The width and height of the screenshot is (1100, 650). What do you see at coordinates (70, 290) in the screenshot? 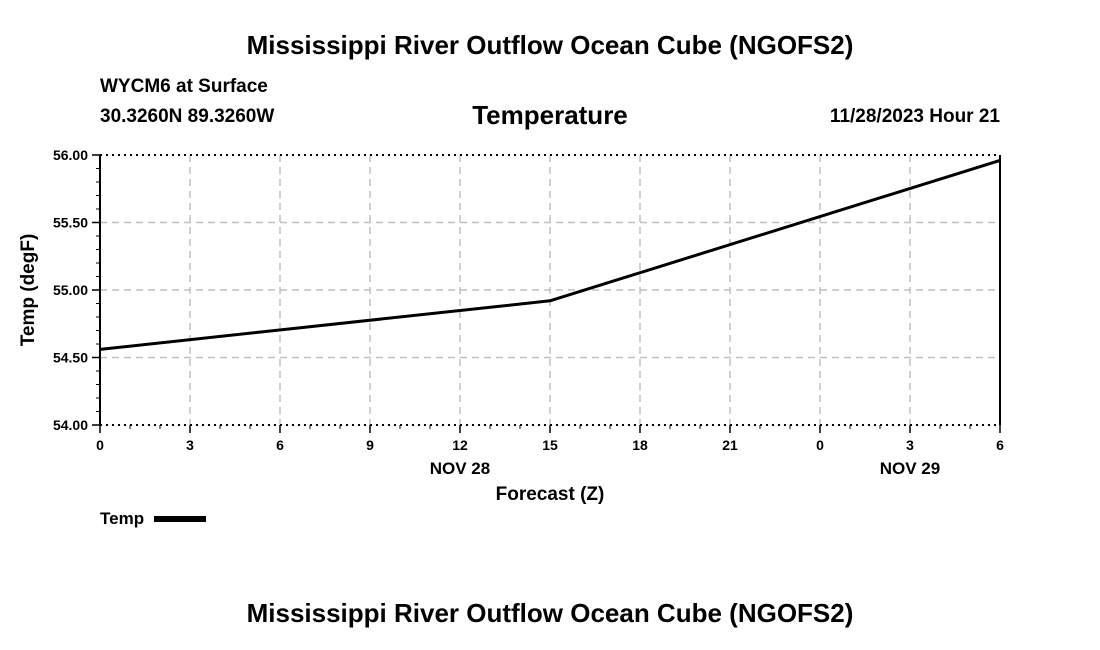
I see `y-tick-label: 55.00` at bounding box center [70, 290].